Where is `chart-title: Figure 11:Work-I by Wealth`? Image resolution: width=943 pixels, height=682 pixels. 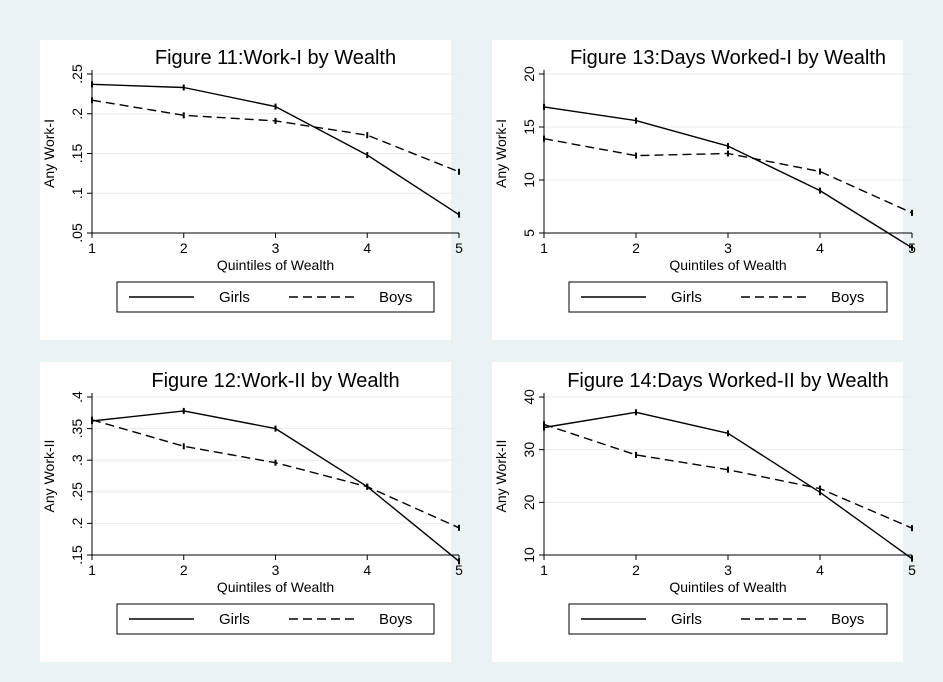
chart-title: Figure 11:Work-I by Wealth is located at coordinates (275, 58).